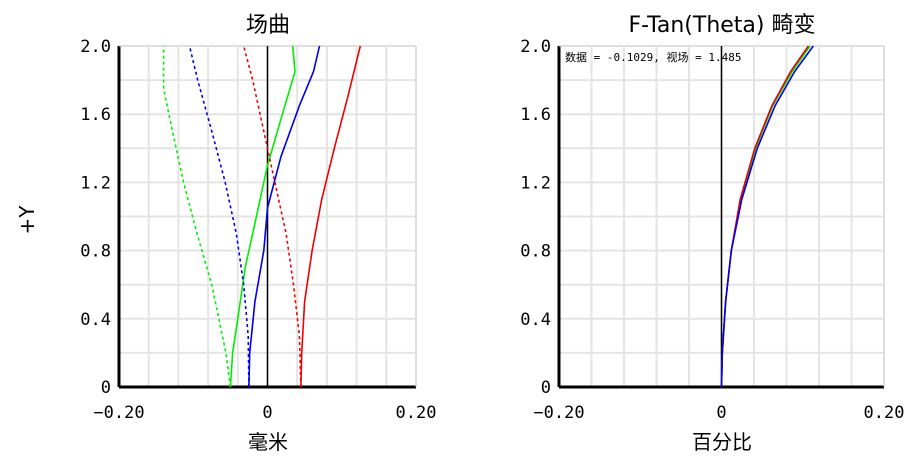  Describe the element at coordinates (722, 442) in the screenshot. I see `x-axis-label: 百分比` at that location.